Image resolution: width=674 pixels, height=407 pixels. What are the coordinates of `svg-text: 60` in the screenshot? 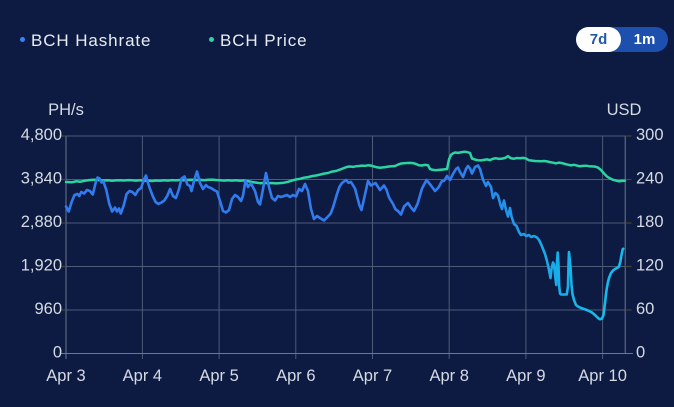 It's located at (645, 309).